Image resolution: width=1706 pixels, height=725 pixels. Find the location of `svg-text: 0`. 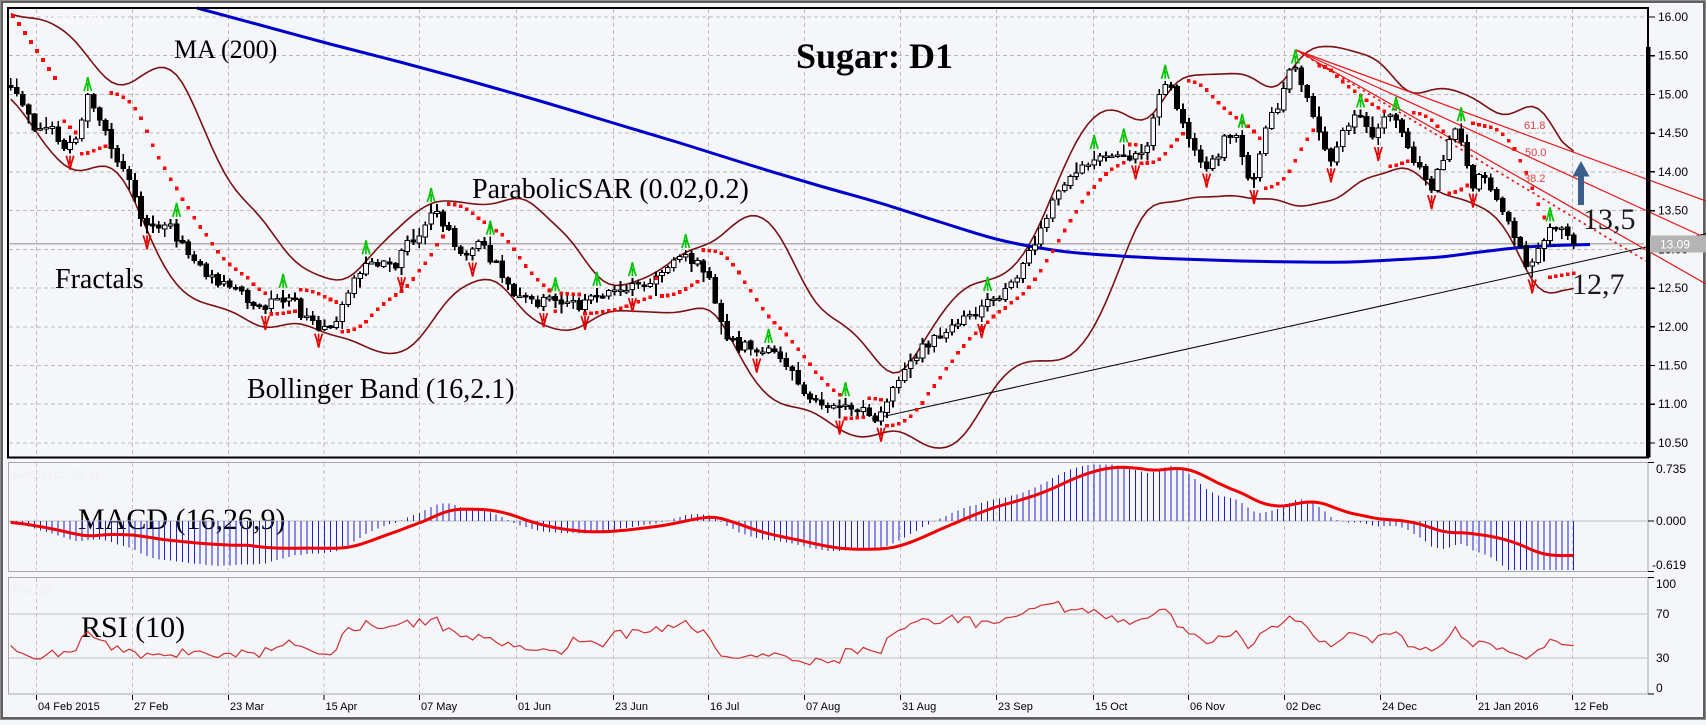

svg-text: 0 is located at coordinates (1659, 688).